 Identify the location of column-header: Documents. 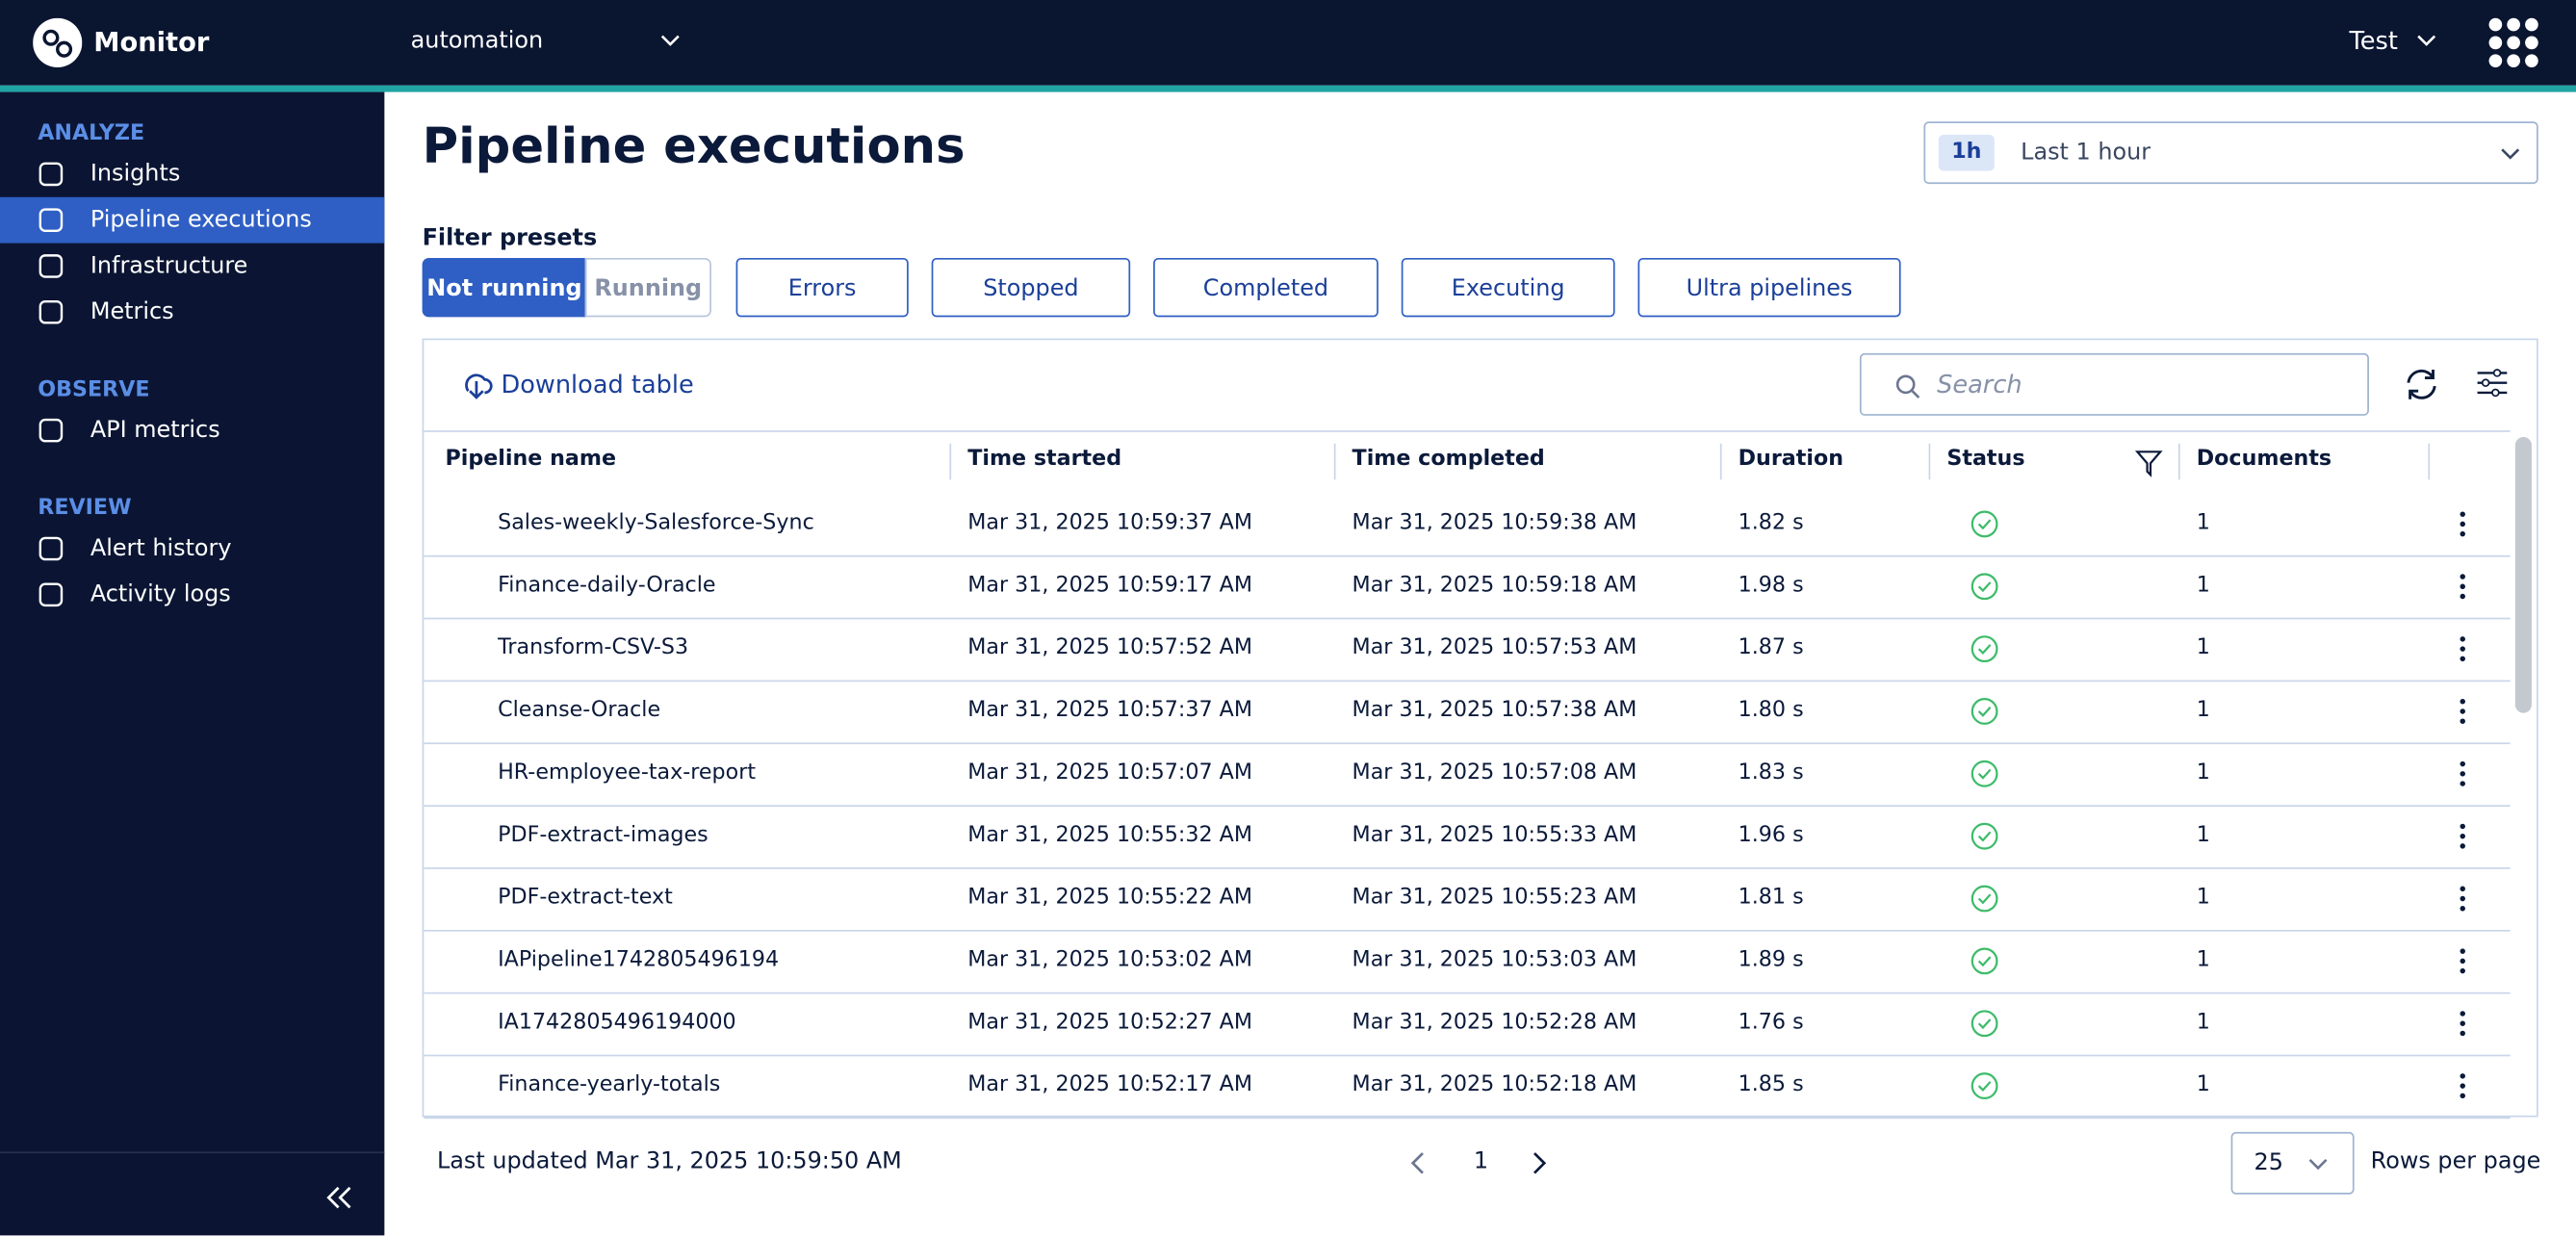
(2264, 459).